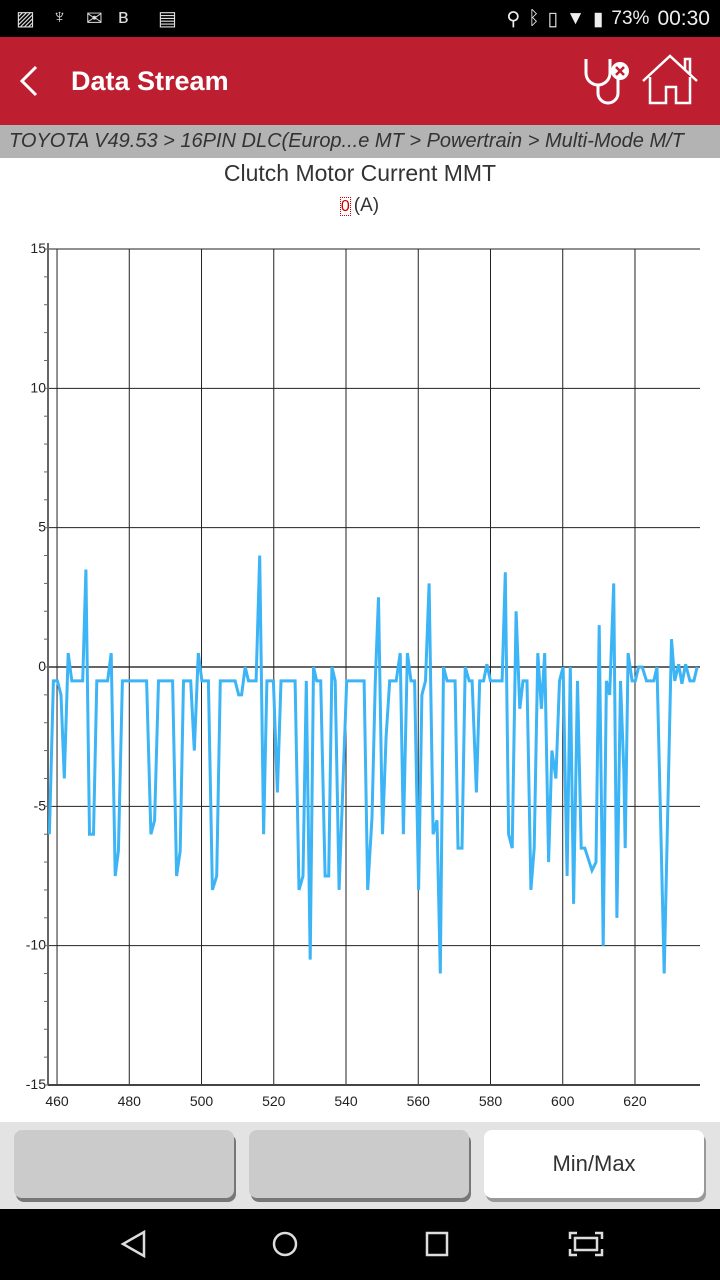 Image resolution: width=720 pixels, height=1280 pixels. I want to click on app-bar: Data Stream, so click(360, 81).